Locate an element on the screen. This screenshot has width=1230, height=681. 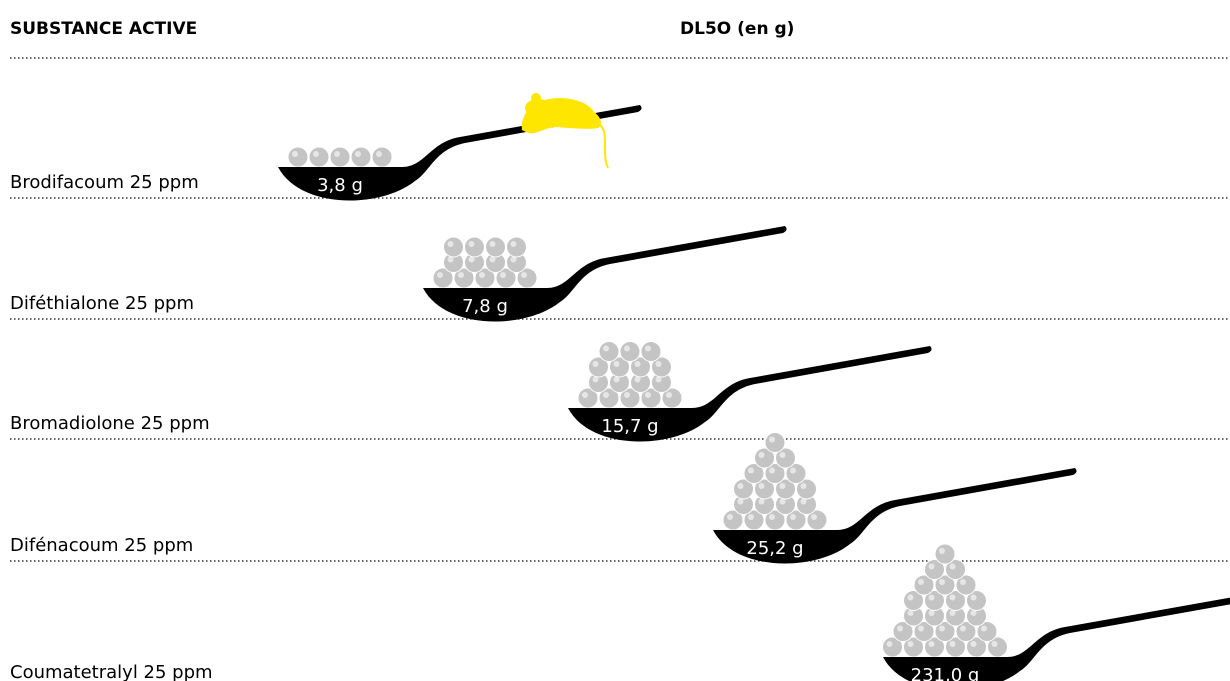
dose-label: 231,0 g is located at coordinates (945, 673).